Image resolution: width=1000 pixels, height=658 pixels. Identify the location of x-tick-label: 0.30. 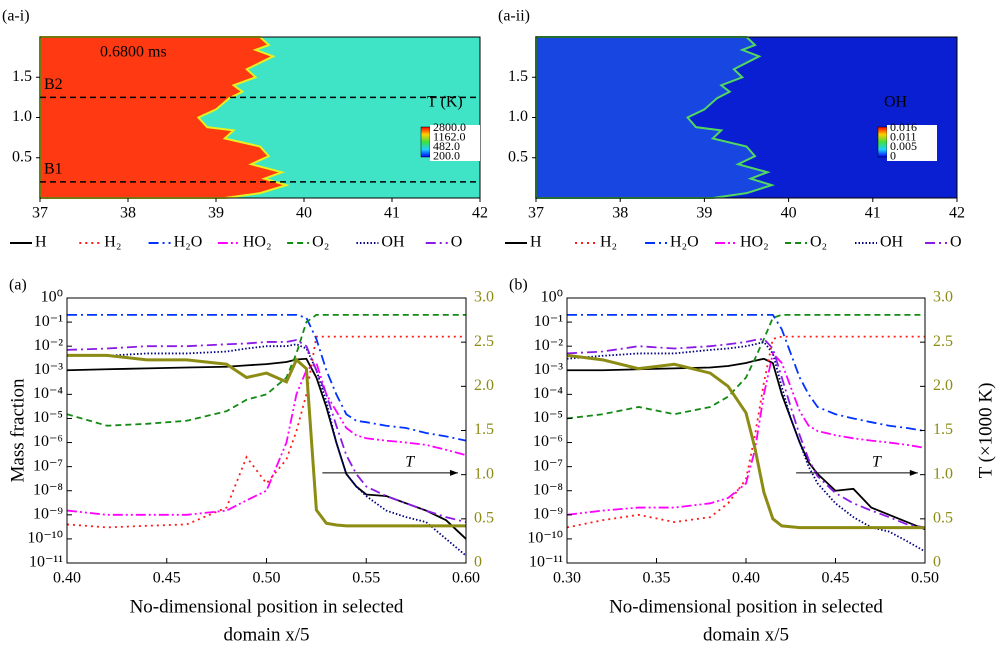
(567, 578).